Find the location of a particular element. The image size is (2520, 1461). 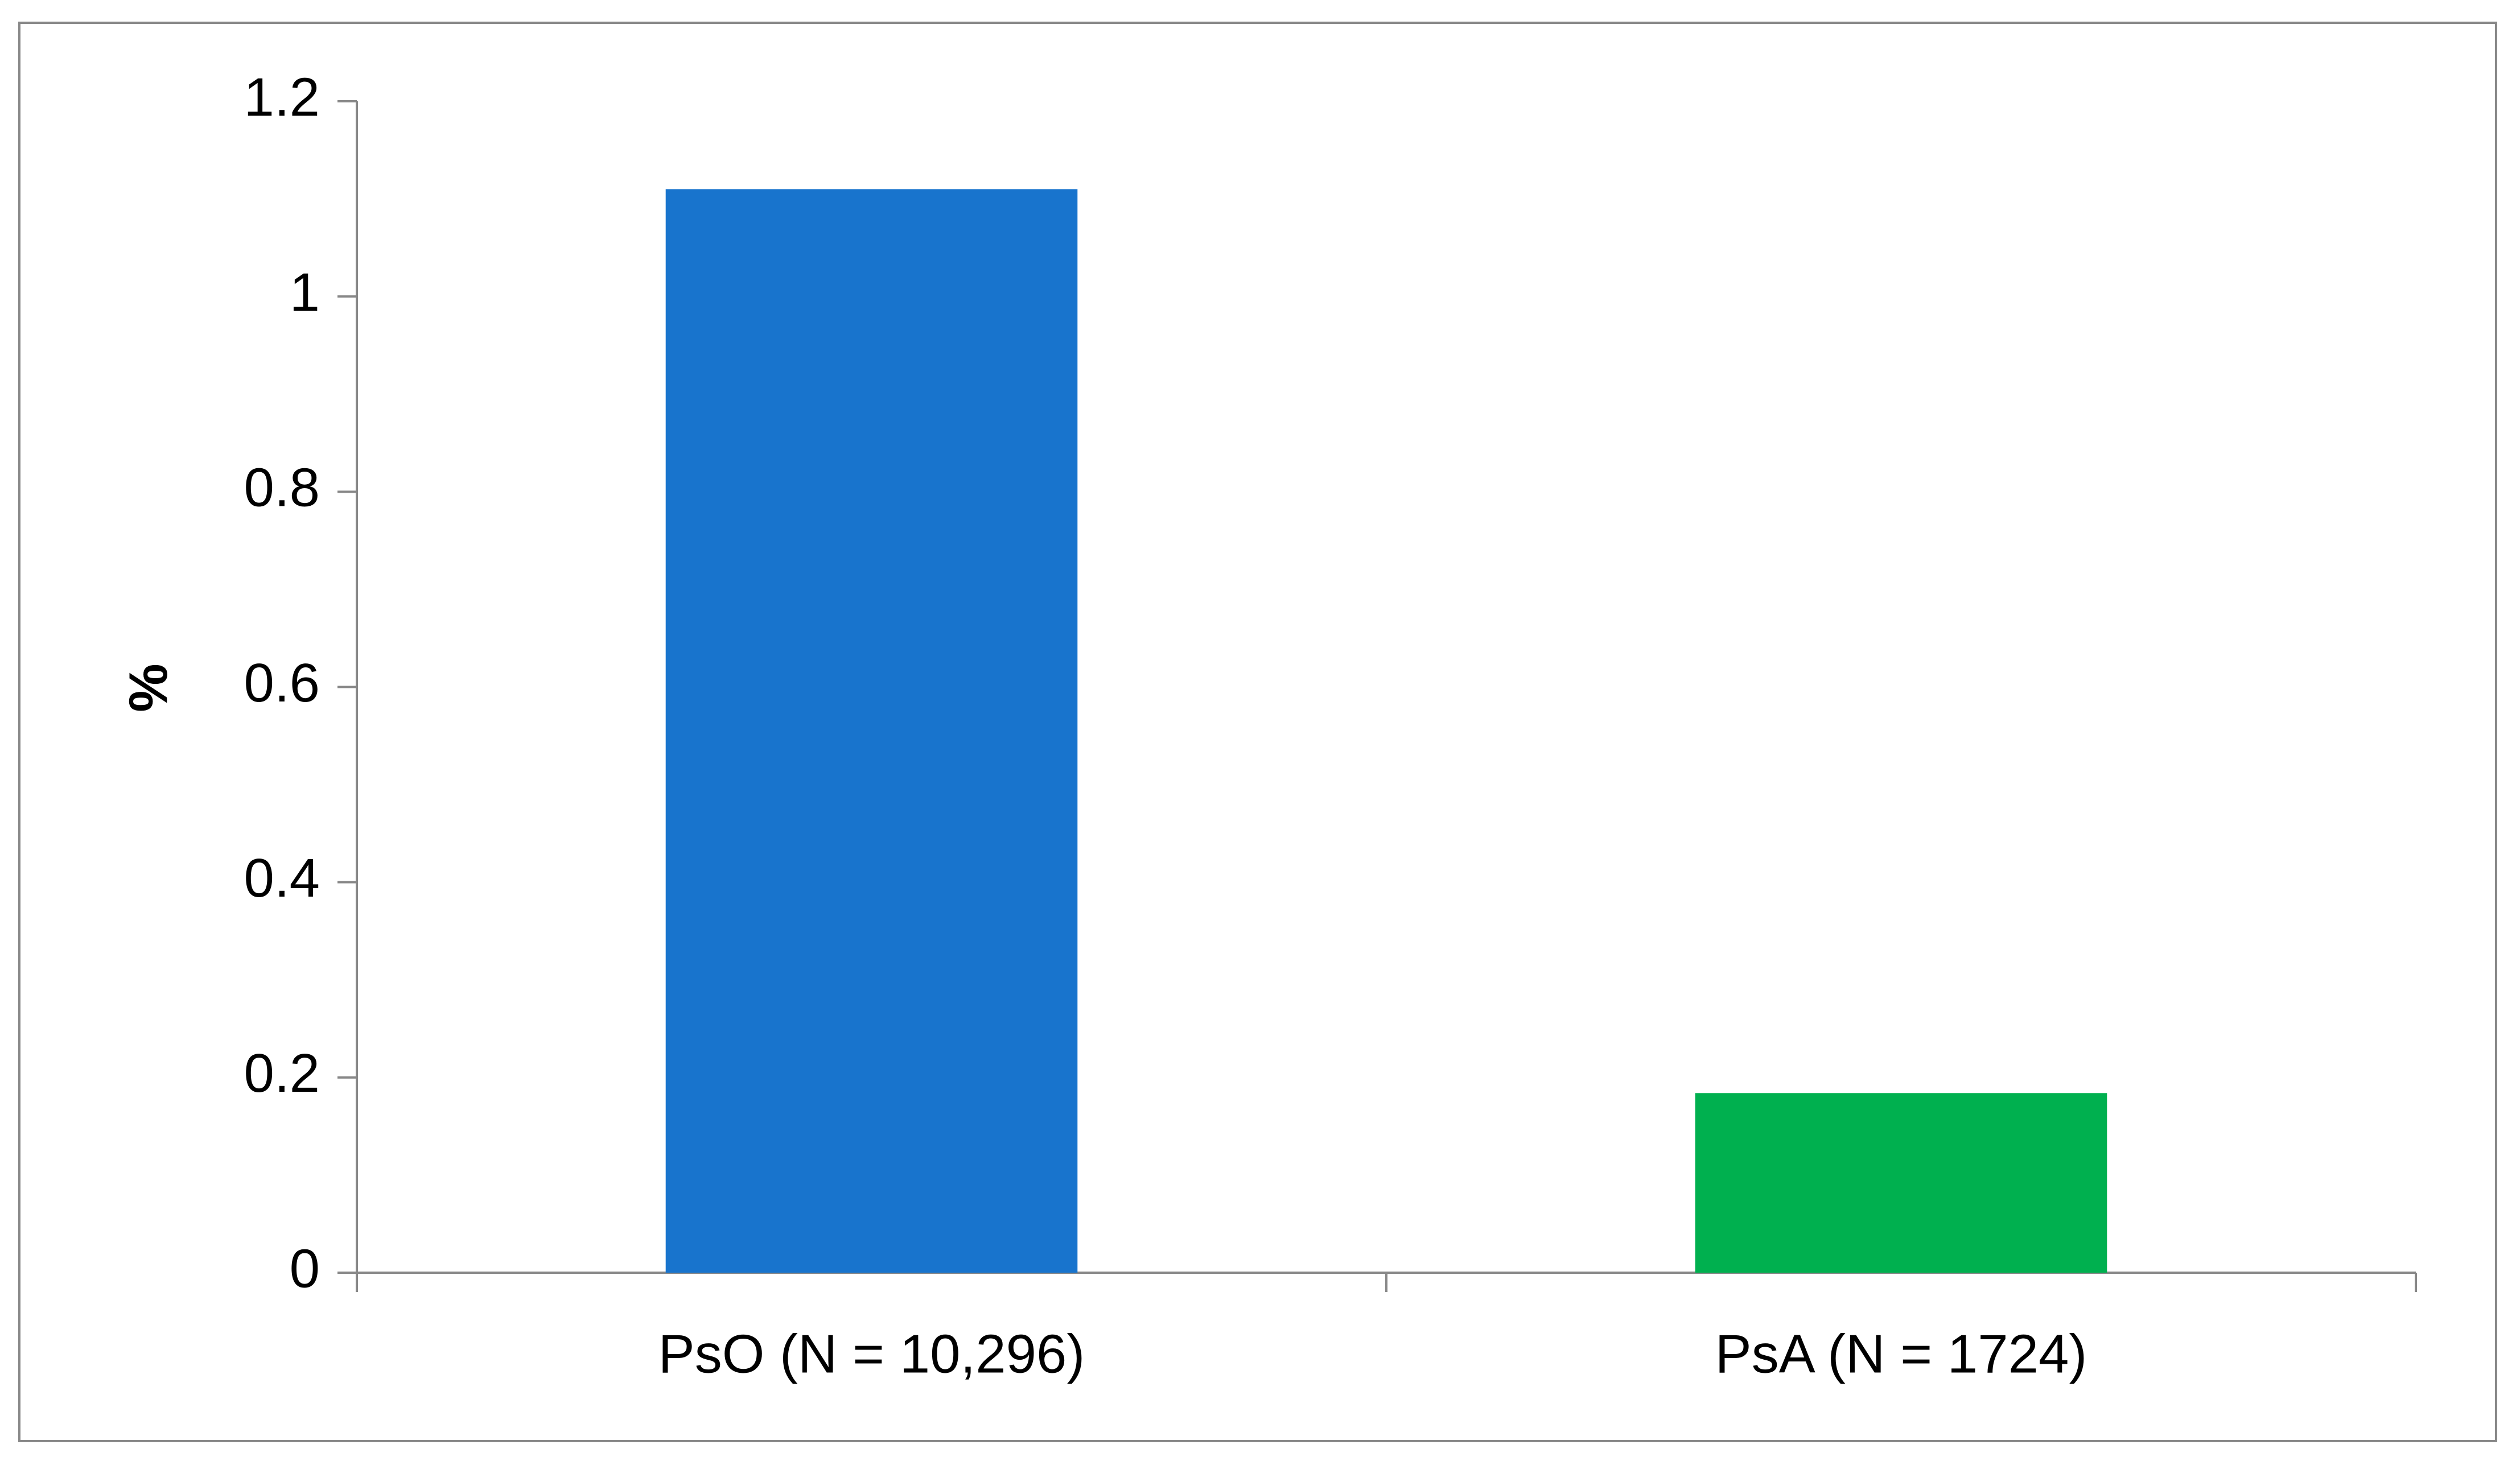

y-tick-label: 0.4 is located at coordinates (282, 878).